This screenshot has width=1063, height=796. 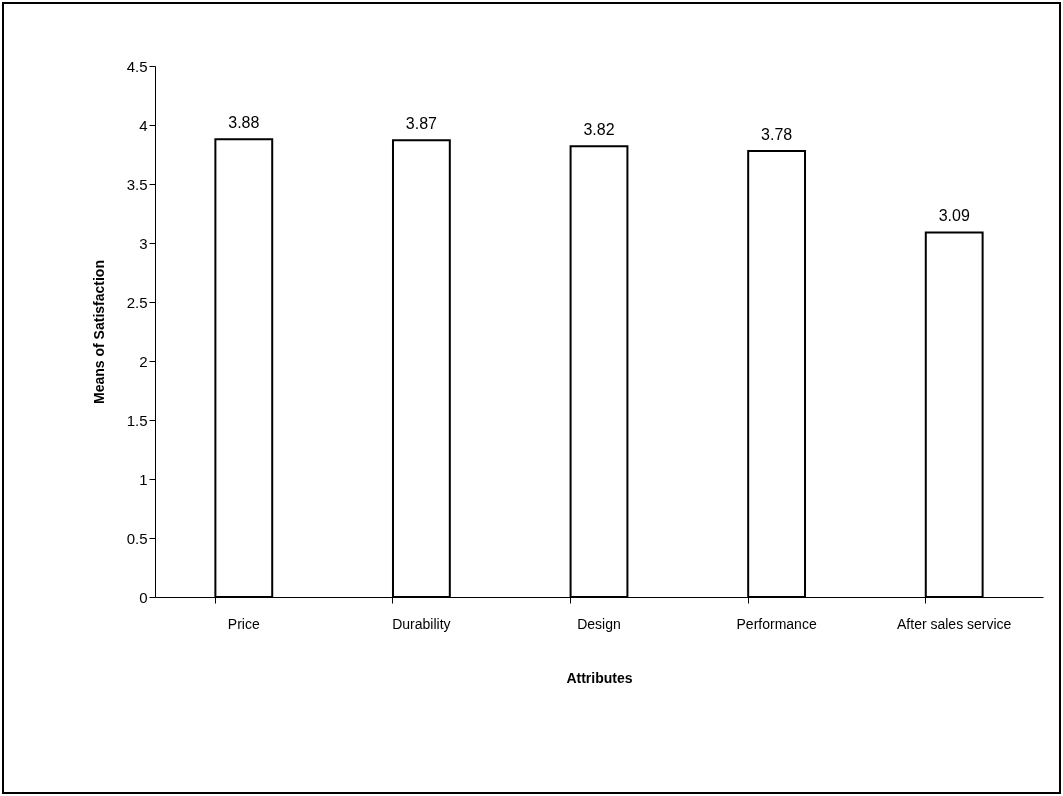 What do you see at coordinates (143, 361) in the screenshot?
I see `y-tick-label: 2` at bounding box center [143, 361].